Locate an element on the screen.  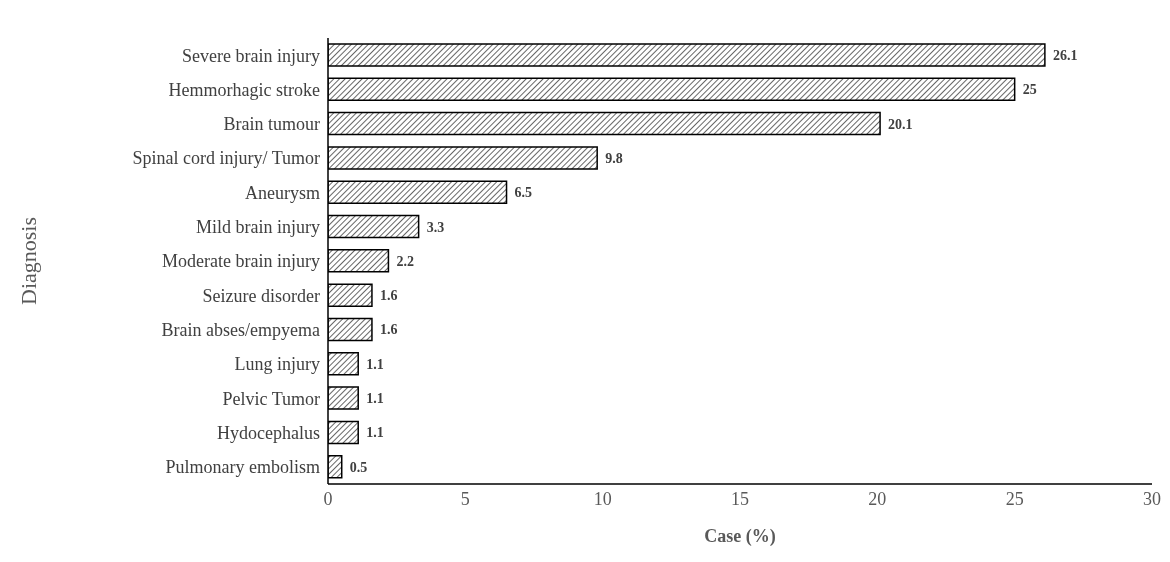
data-label: 2.2 is located at coordinates (405, 261).